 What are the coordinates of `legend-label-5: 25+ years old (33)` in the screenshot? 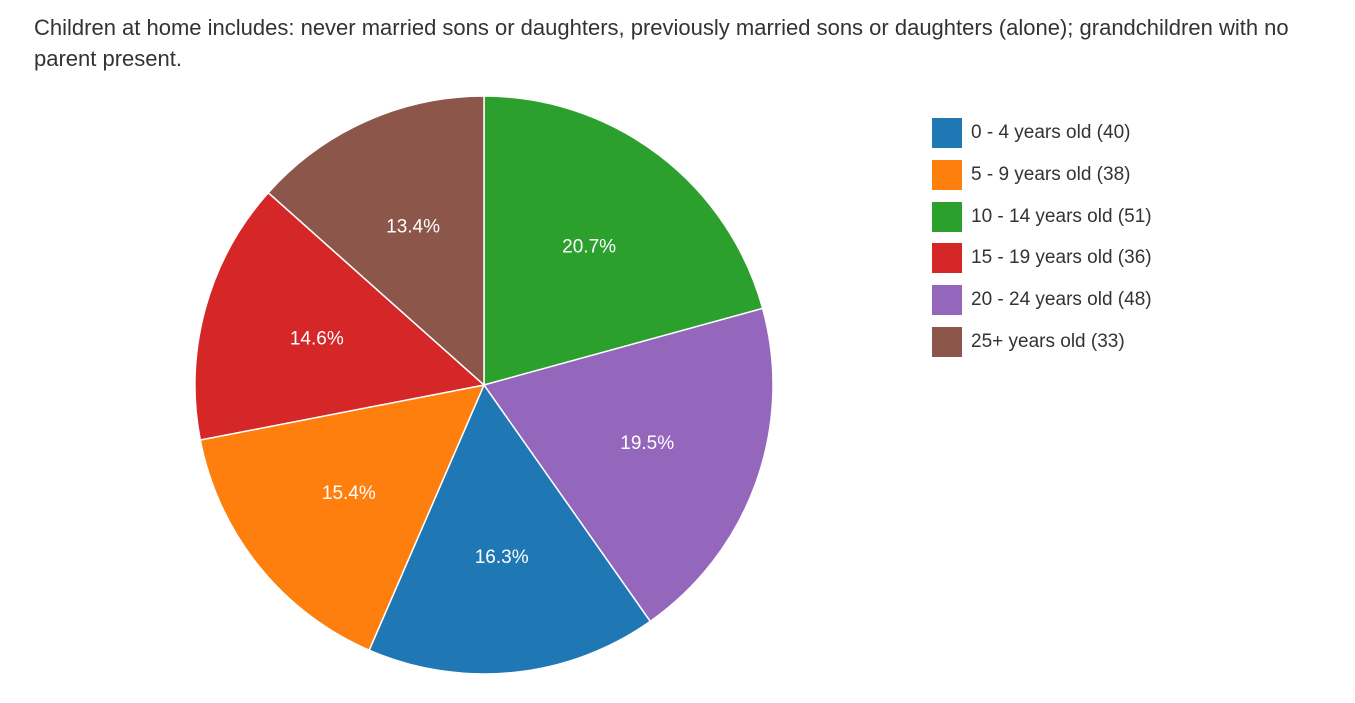 It's located at (1048, 341).